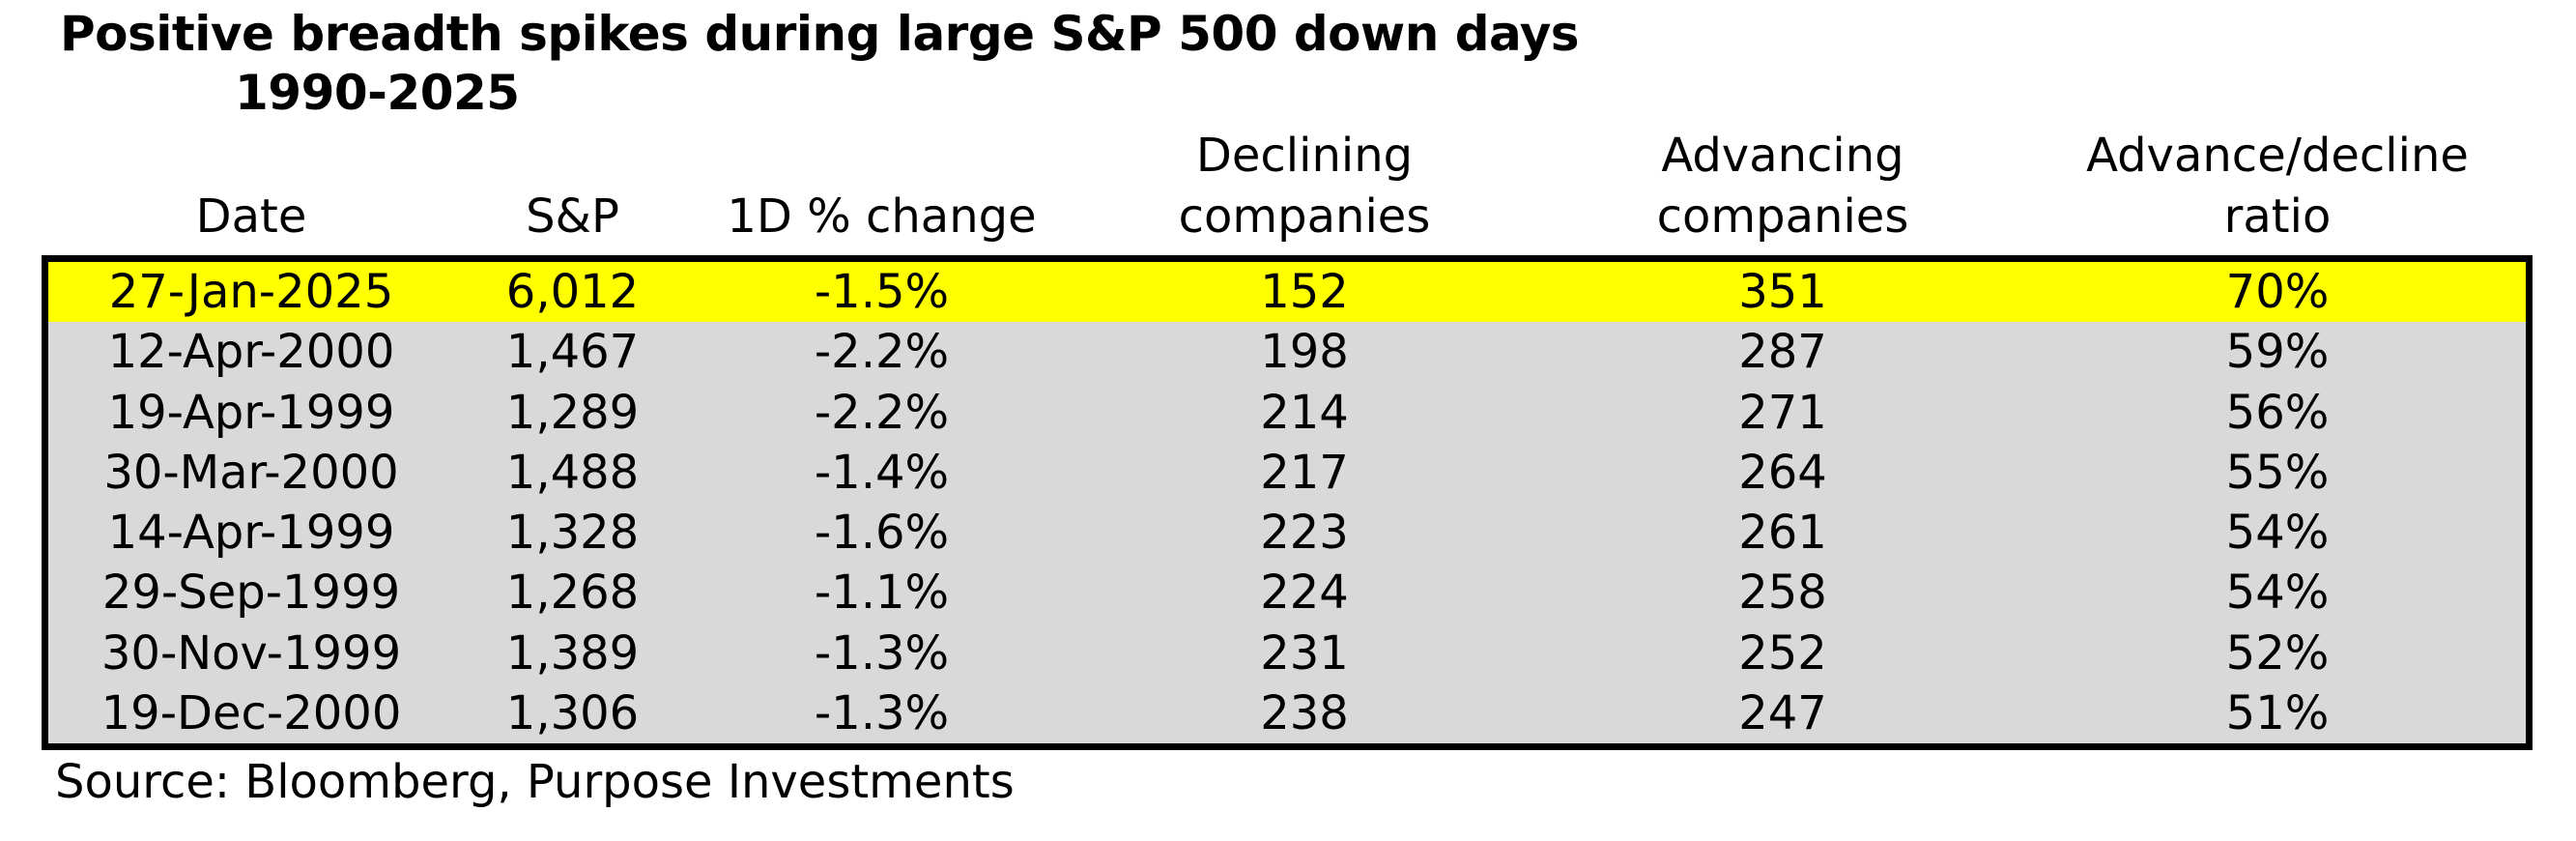 This screenshot has width=2576, height=841. What do you see at coordinates (1305, 353) in the screenshot?
I see `table-cell: 198` at bounding box center [1305, 353].